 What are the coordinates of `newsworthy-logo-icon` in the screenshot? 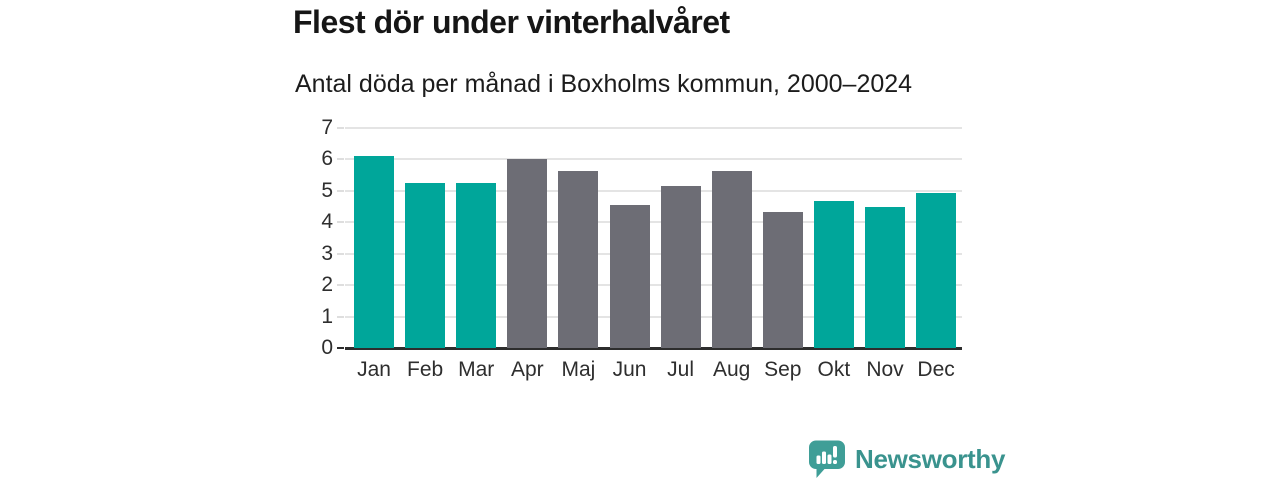 It's located at (827, 459).